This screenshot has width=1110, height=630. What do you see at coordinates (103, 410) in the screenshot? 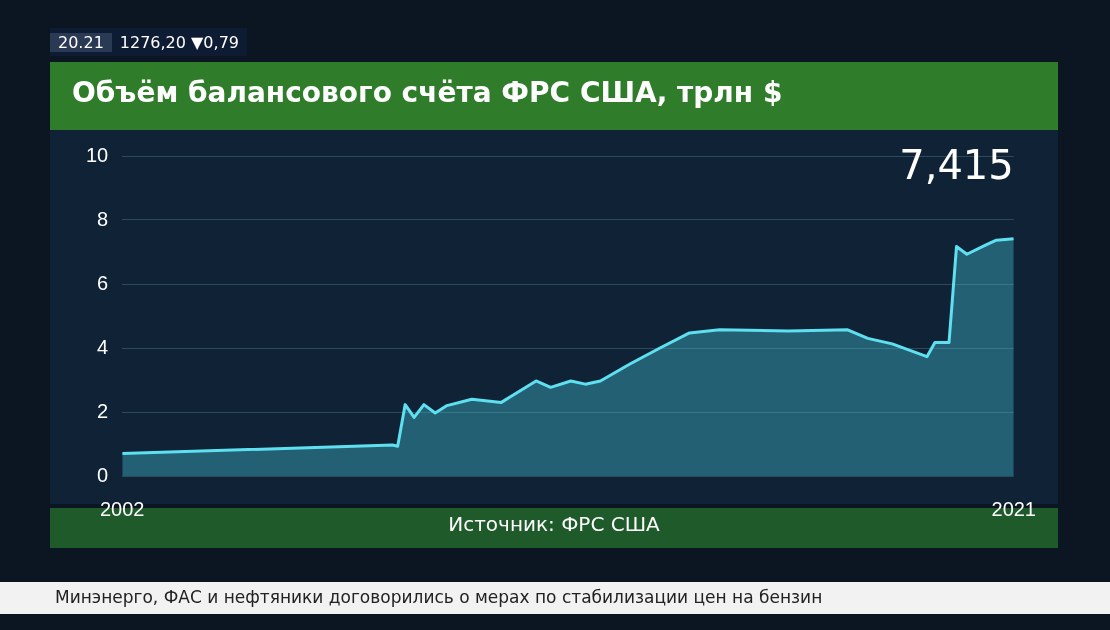
I see `y-tick-label: 2` at bounding box center [103, 410].